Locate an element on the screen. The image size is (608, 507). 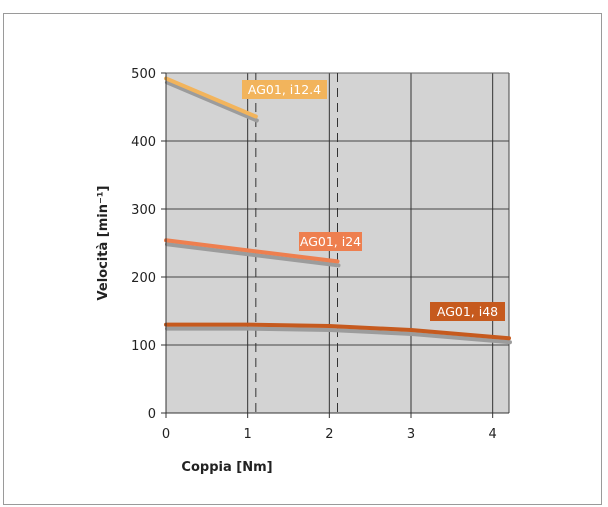
x-tick-label: 4 is located at coordinates (493, 434).